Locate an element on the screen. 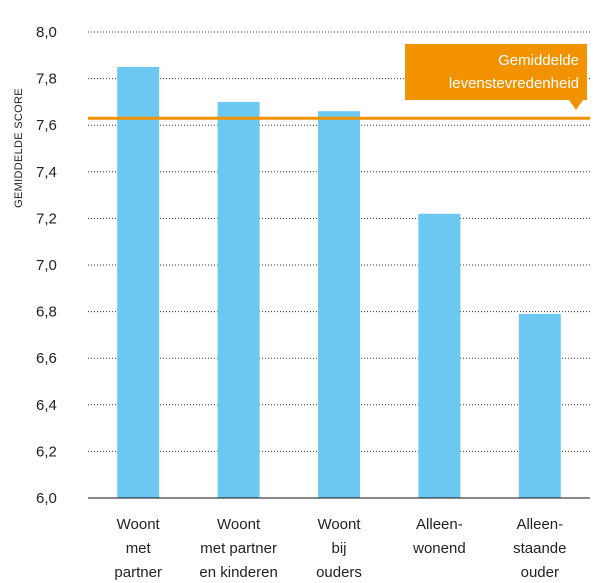 The height and width of the screenshot is (583, 600). x-tick-label: staande is located at coordinates (539, 548).